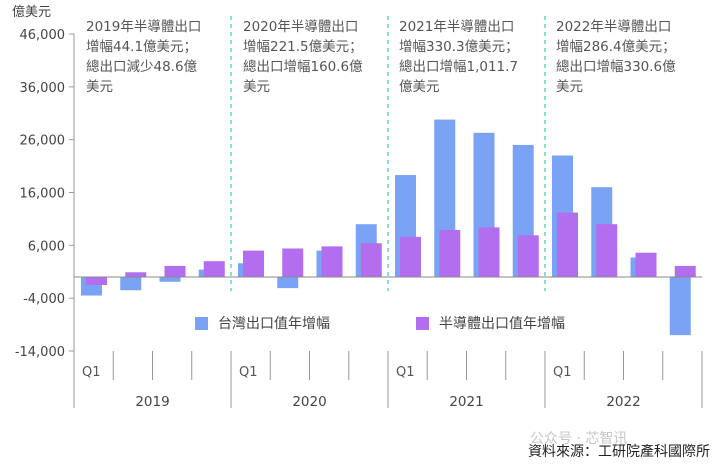 Image resolution: width=724 pixels, height=469 pixels. I want to click on y-tick-label: -4,000, so click(44, 299).